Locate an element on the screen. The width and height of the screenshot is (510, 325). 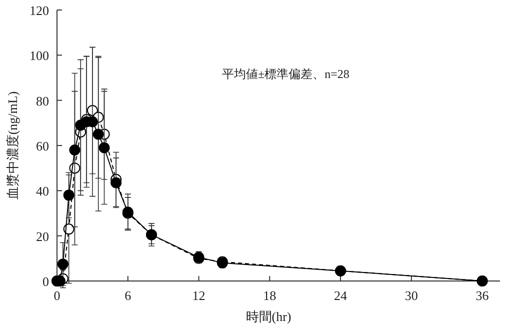
y-tick-label: 100 is located at coordinates (39, 56).